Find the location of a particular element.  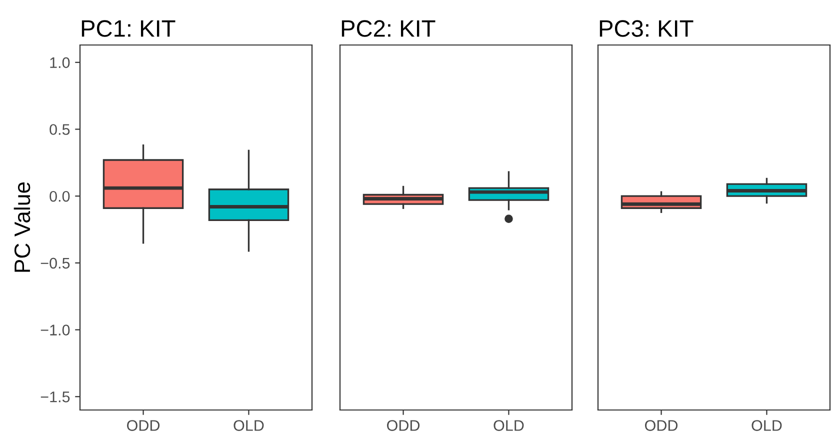

y-tick-label: 1.0 is located at coordinates (60, 62).